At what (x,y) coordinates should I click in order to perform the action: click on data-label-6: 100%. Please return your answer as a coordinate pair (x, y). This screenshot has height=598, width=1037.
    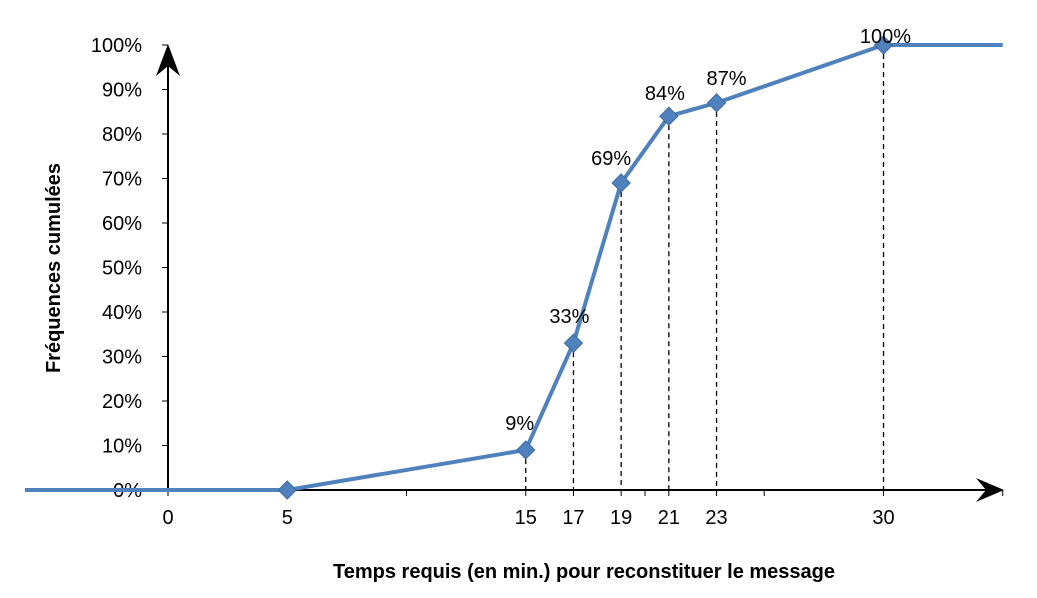
    Looking at the image, I should click on (885, 37).